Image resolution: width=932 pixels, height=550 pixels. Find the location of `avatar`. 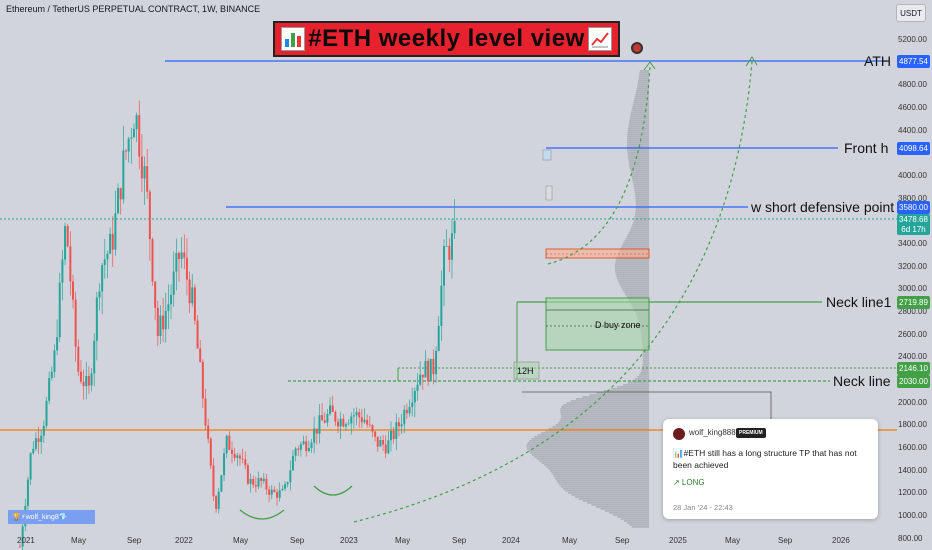

avatar is located at coordinates (679, 434).